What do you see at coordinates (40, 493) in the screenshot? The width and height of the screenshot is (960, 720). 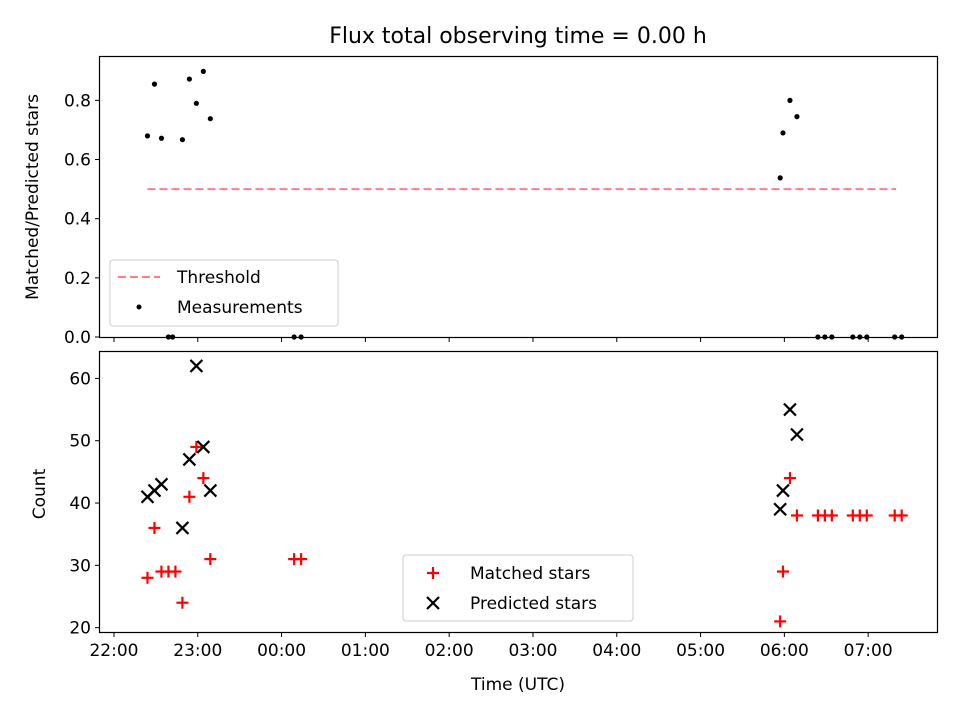 I see `bottom-y-axis-label: Count` at bounding box center [40, 493].